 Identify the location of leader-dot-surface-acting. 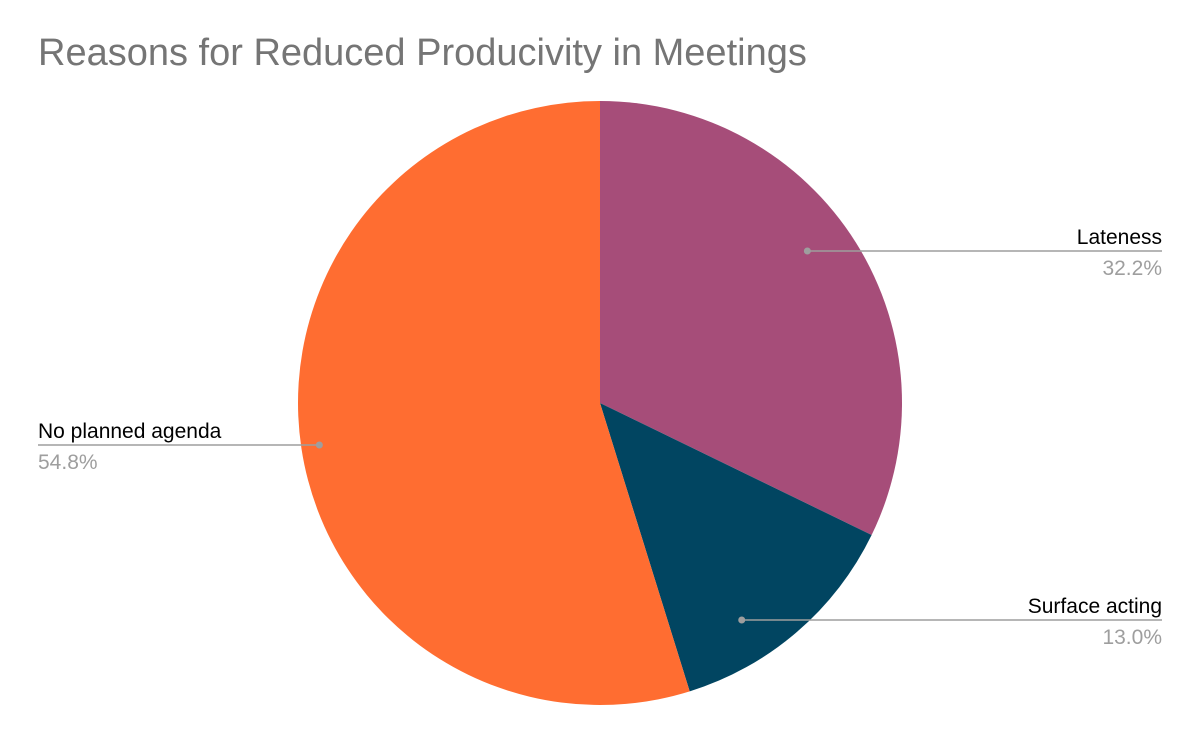
(742, 620).